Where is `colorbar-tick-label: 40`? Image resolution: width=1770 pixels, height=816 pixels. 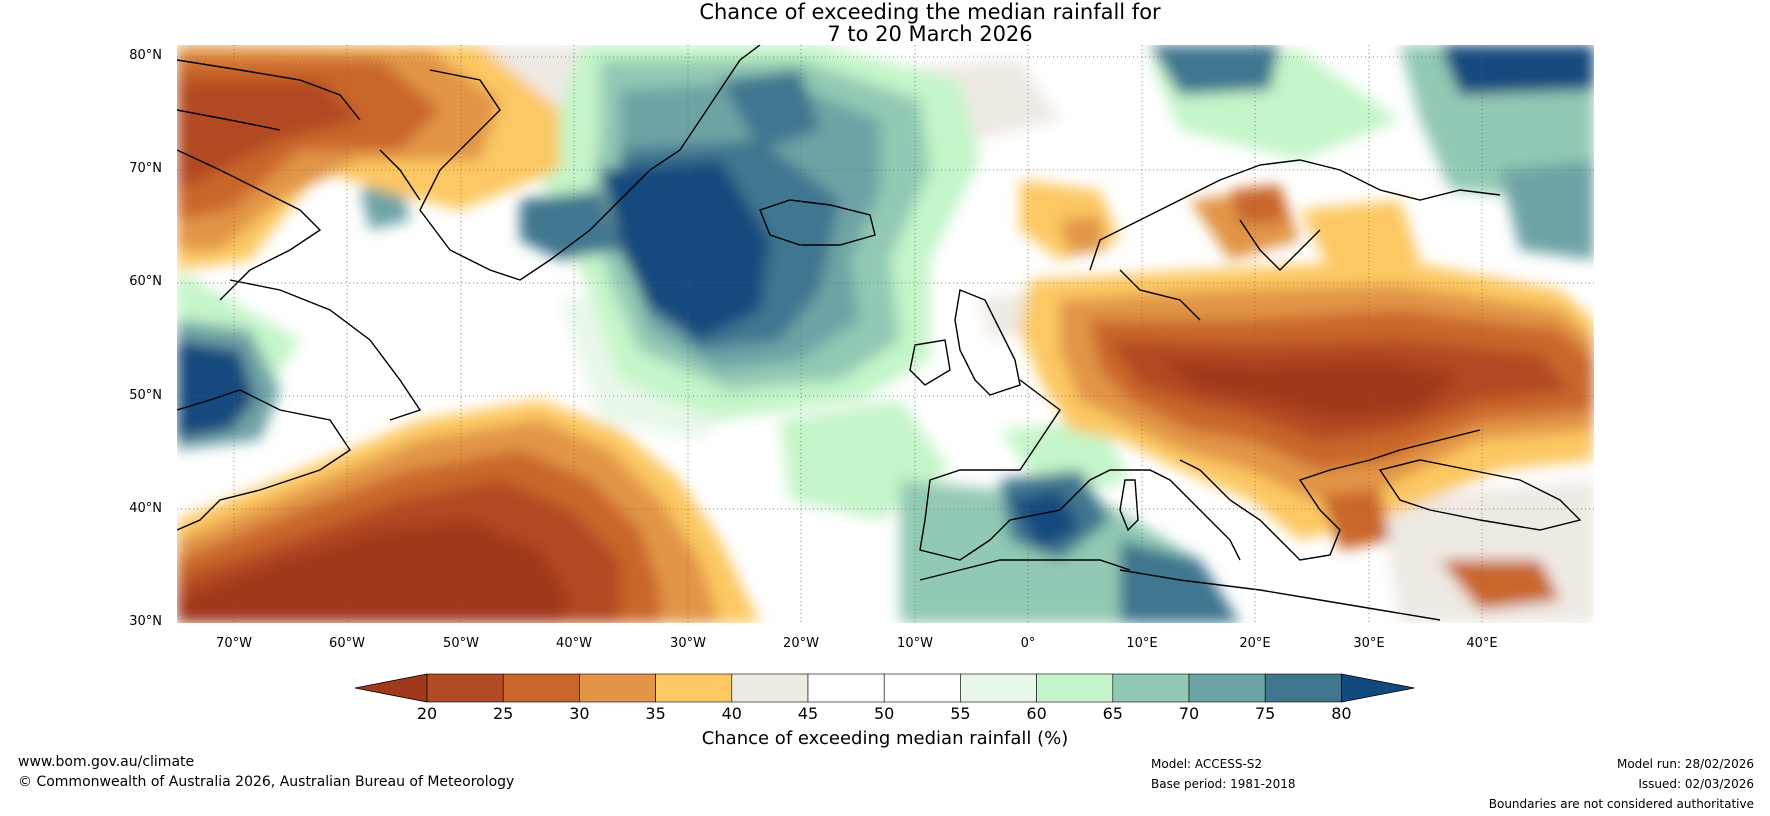 colorbar-tick-label: 40 is located at coordinates (731, 713).